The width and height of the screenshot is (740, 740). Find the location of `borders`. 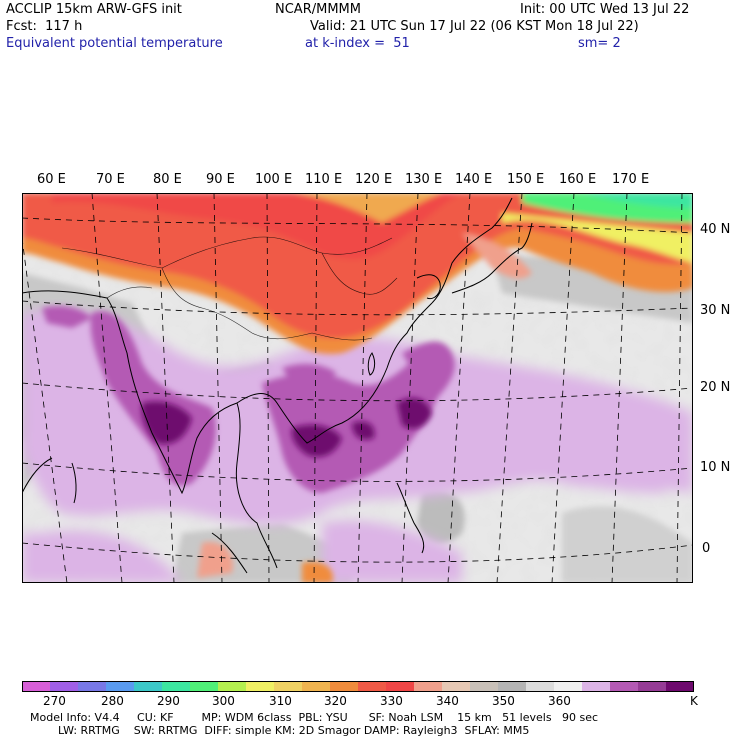

borders is located at coordinates (229, 288).